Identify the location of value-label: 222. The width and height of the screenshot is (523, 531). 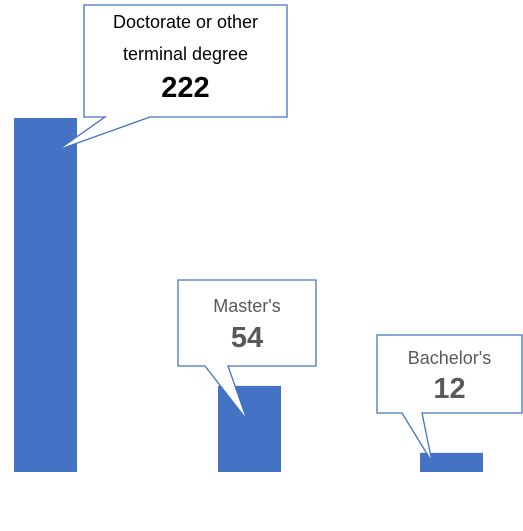
(185, 88).